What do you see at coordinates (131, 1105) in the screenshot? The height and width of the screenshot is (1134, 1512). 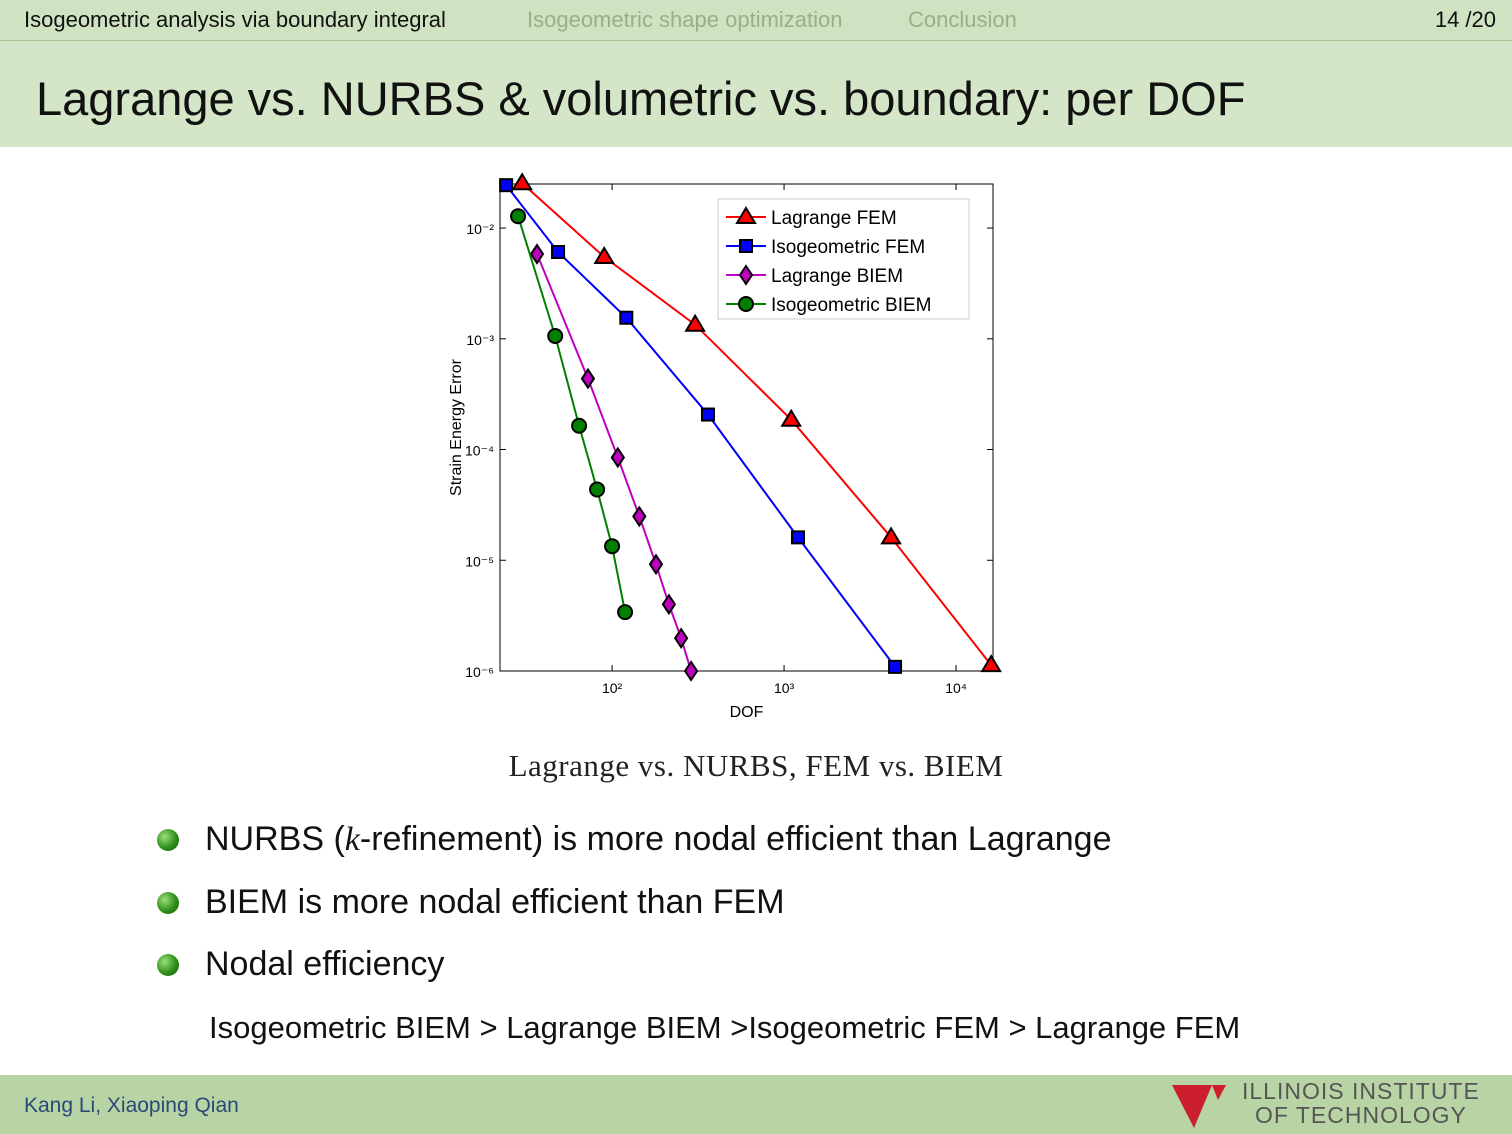 I see `authors: Kang Li, Xiaoping Qian` at bounding box center [131, 1105].